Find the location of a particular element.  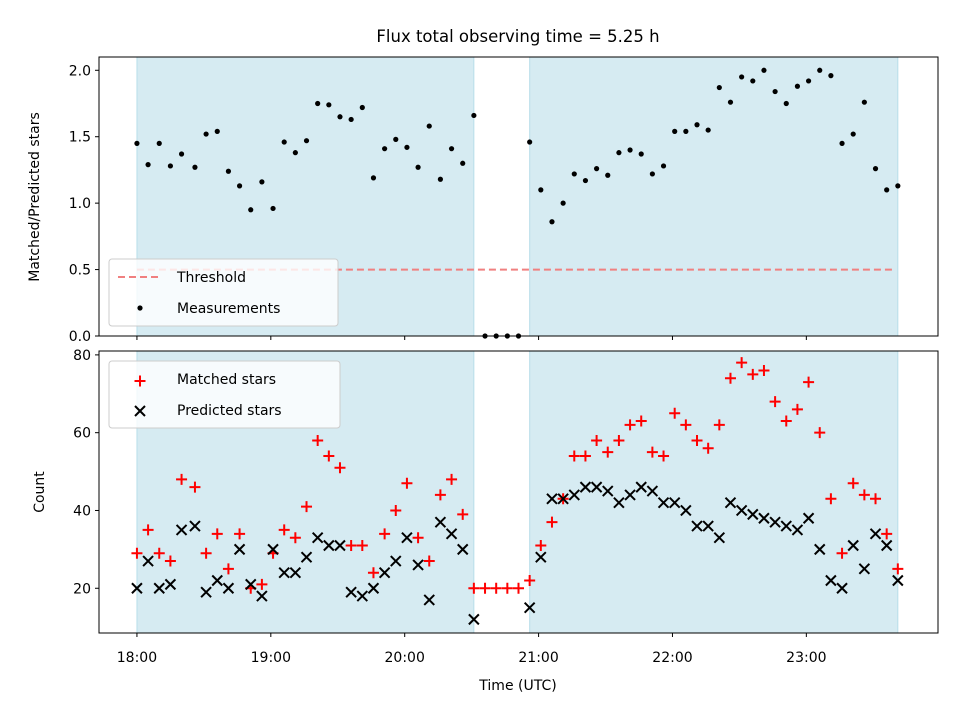

y-tick-label: 0.0 is located at coordinates (80, 337).